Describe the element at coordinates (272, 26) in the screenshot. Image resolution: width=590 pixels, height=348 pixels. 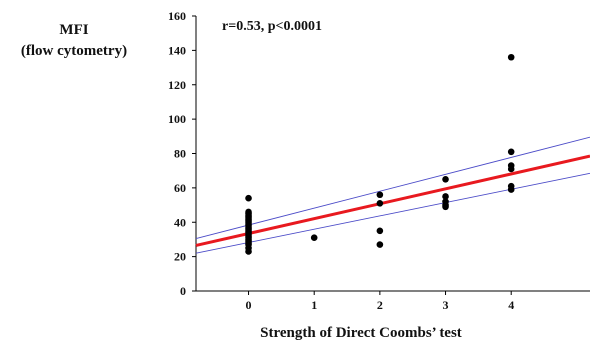
I see `correlation-annotation: r=0.53, p<0.0001` at that location.